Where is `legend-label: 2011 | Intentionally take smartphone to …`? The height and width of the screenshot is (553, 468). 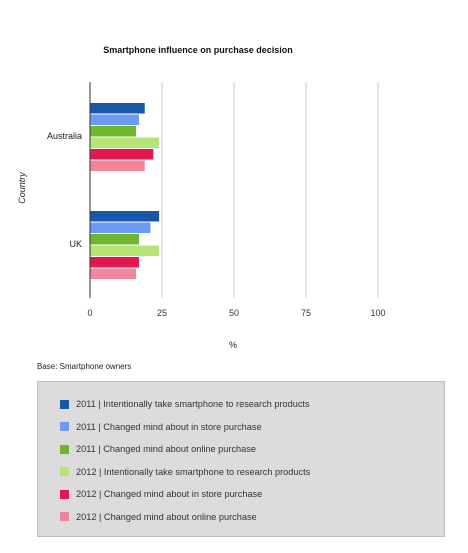
legend-label: 2011 | Intentionally take smartphone to … is located at coordinates (193, 404).